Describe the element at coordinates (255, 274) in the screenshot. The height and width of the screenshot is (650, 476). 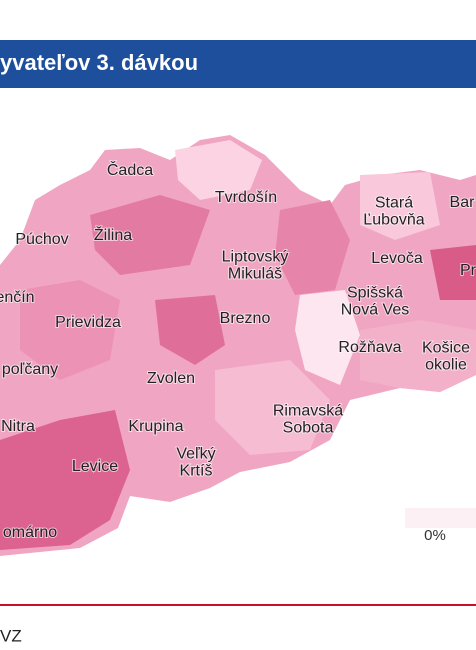
I see `district-label: Mikuláš` at that location.